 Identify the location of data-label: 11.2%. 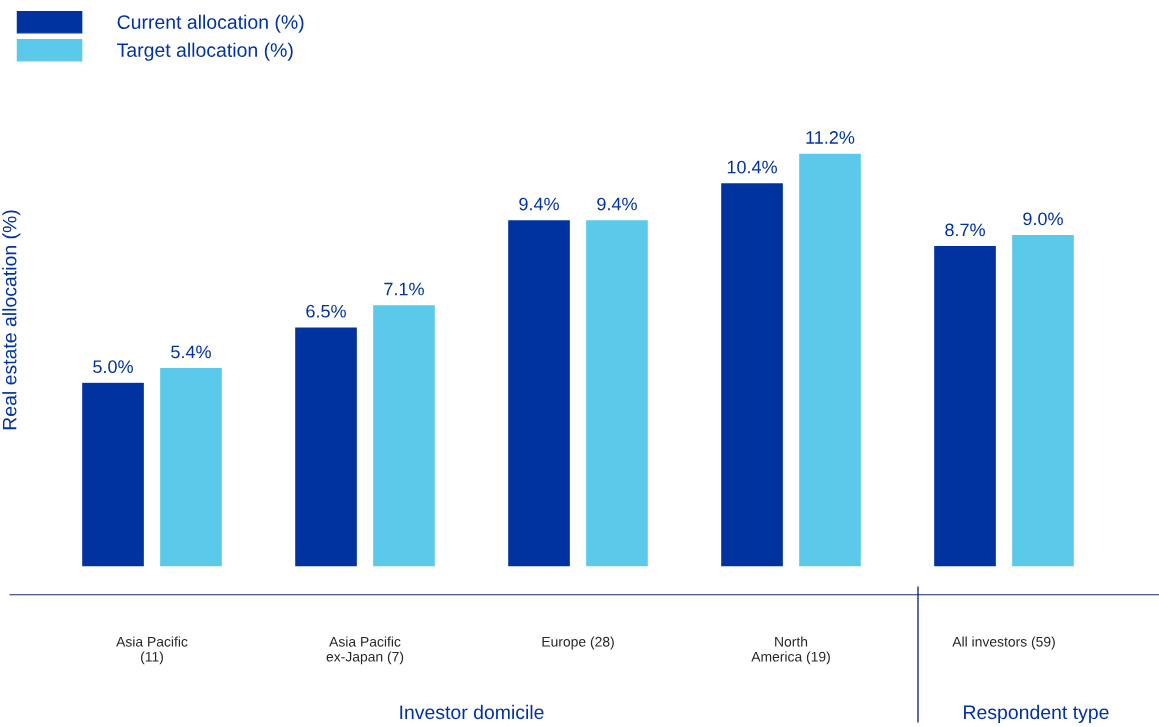
(830, 137).